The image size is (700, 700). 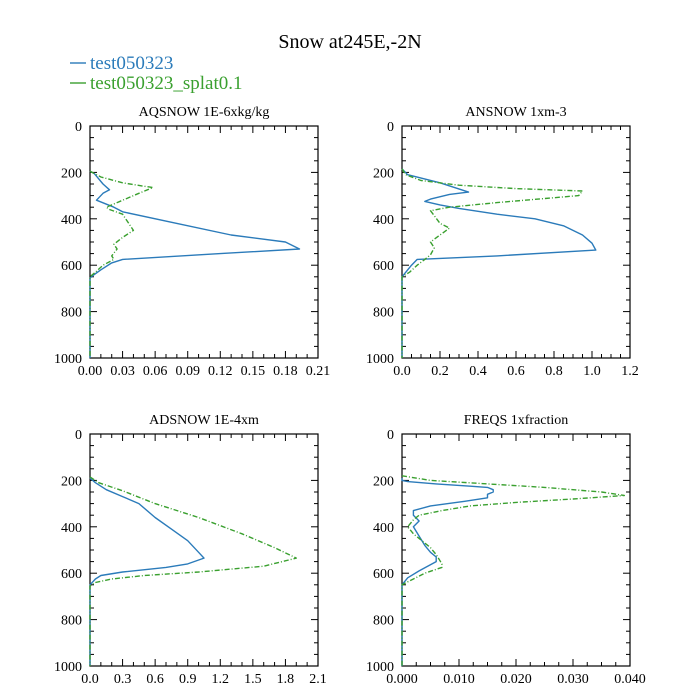 What do you see at coordinates (187, 371) in the screenshot?
I see `x-tick-label: 0.09` at bounding box center [187, 371].